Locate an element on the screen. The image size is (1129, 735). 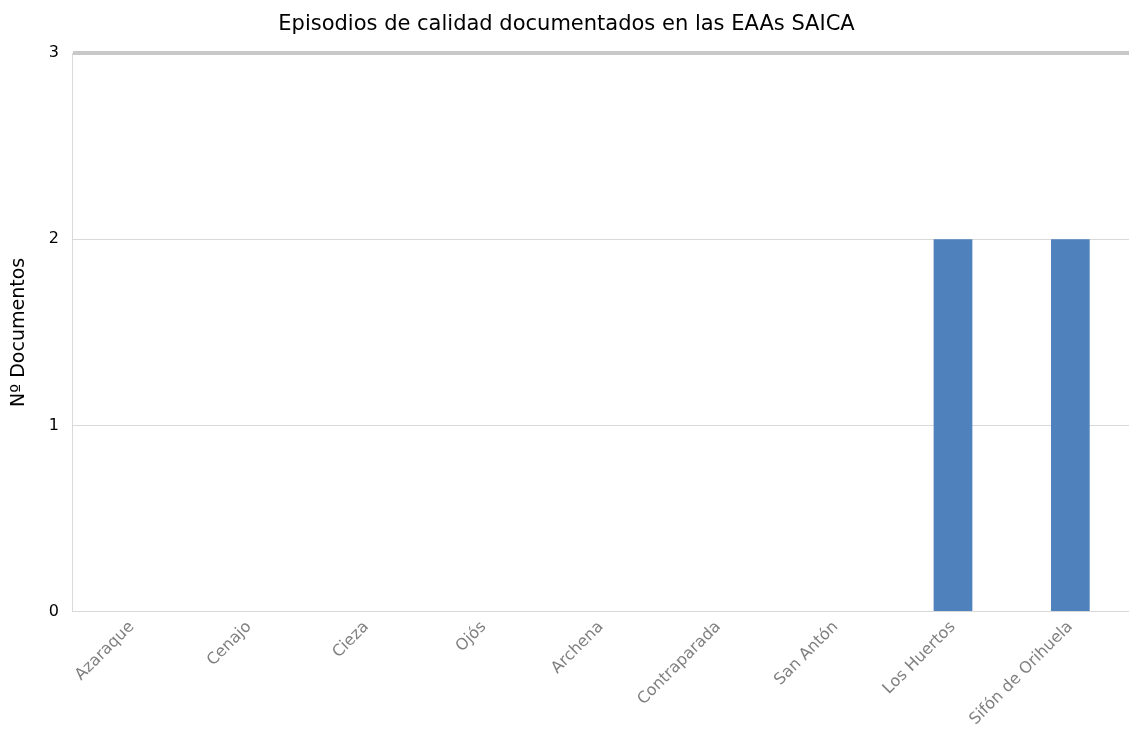
y-tick-label: 3 is located at coordinates (53, 52).